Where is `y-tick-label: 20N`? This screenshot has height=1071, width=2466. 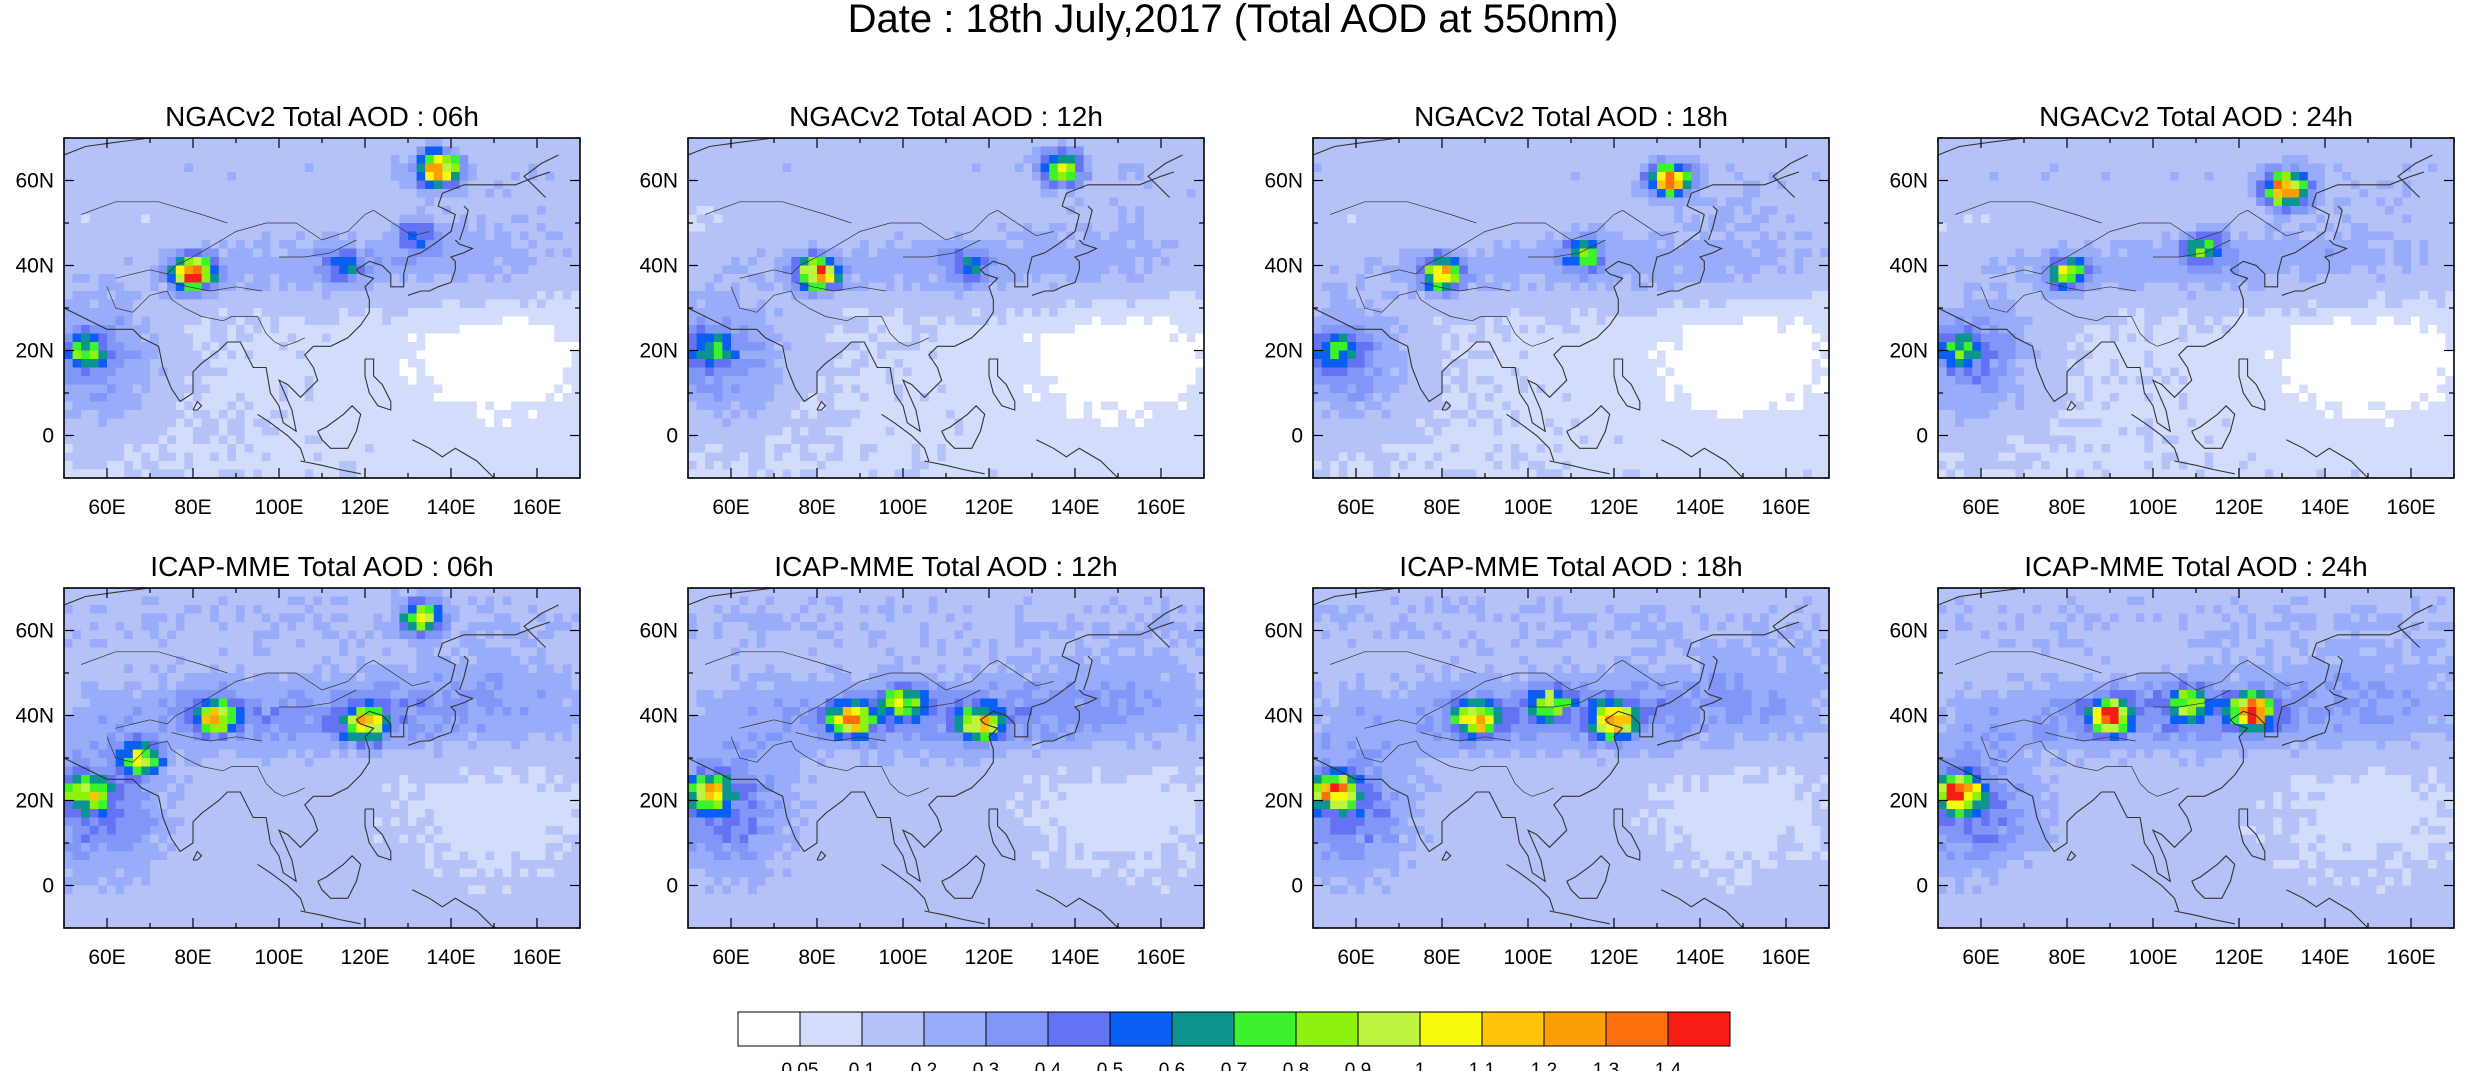
y-tick-label: 20N is located at coordinates (34, 351).